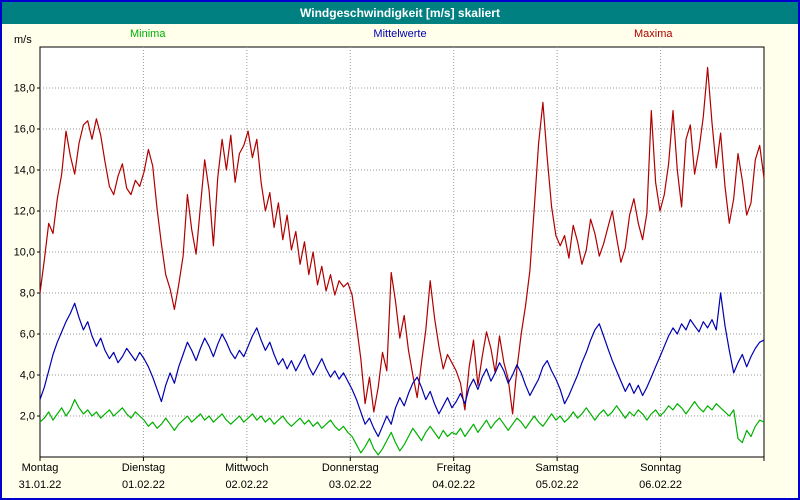 Image resolution: width=800 pixels, height=500 pixels. Describe the element at coordinates (350, 468) in the screenshot. I see `x-day-label: Donnerstag` at that location.